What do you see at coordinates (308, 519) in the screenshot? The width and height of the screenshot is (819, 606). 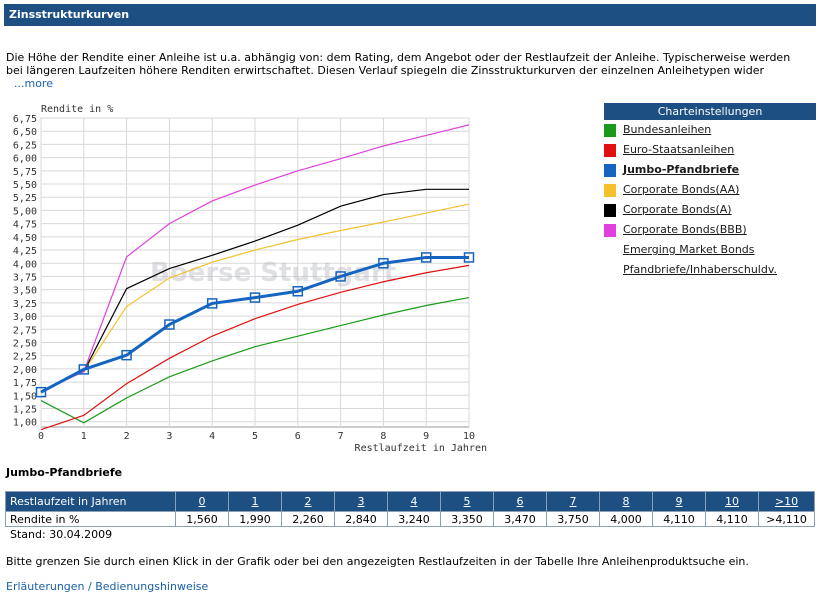 I see `yield-value-2: 2,260` at bounding box center [308, 519].